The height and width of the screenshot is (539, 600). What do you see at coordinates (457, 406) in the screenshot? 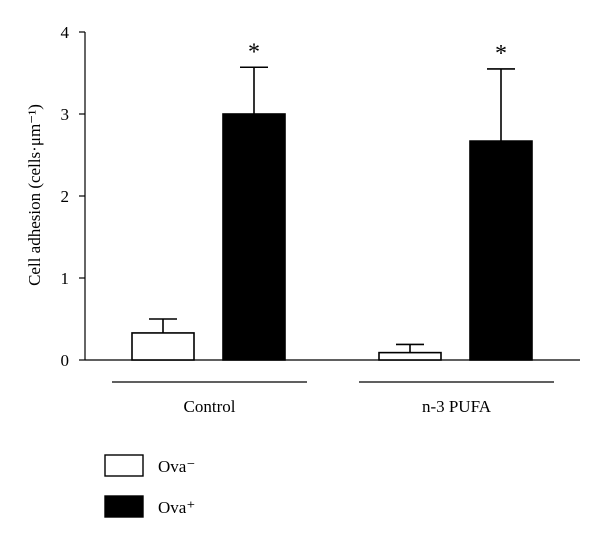
I see `x-category-label: n-3 PUFA` at bounding box center [457, 406].